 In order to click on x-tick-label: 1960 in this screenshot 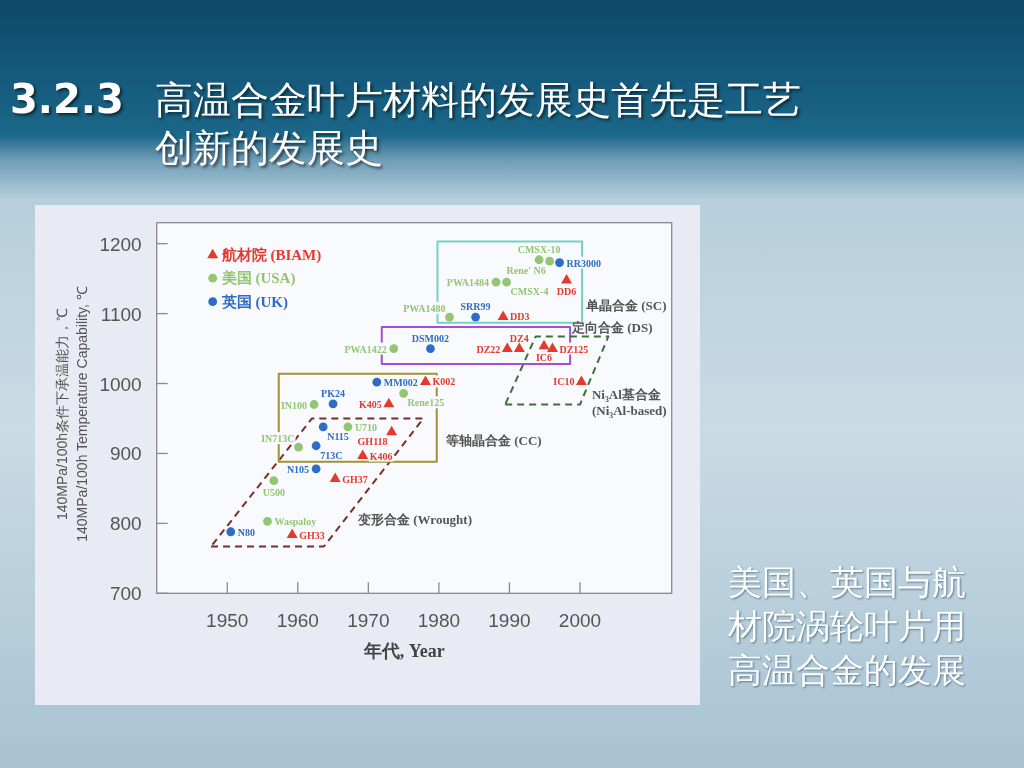, I will do `click(297, 621)`.